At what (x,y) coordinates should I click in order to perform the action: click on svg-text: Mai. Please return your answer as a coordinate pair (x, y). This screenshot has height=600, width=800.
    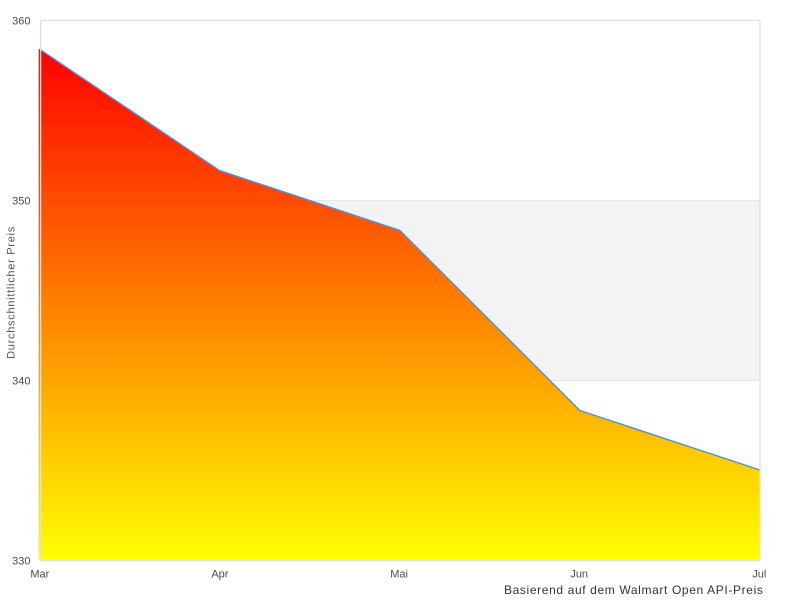
    Looking at the image, I should click on (399, 575).